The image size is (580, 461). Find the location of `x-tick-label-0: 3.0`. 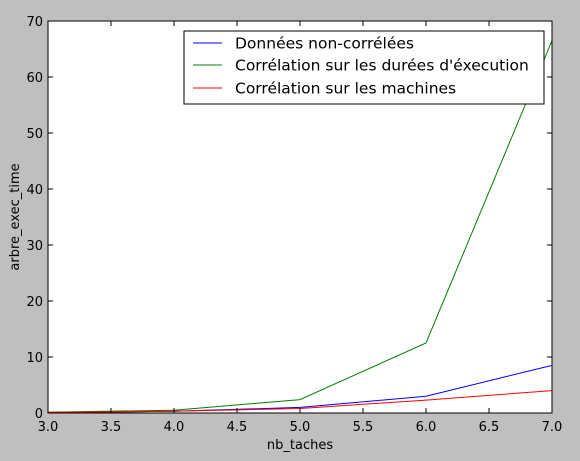

x-tick-label-0: 3.0 is located at coordinates (48, 427).